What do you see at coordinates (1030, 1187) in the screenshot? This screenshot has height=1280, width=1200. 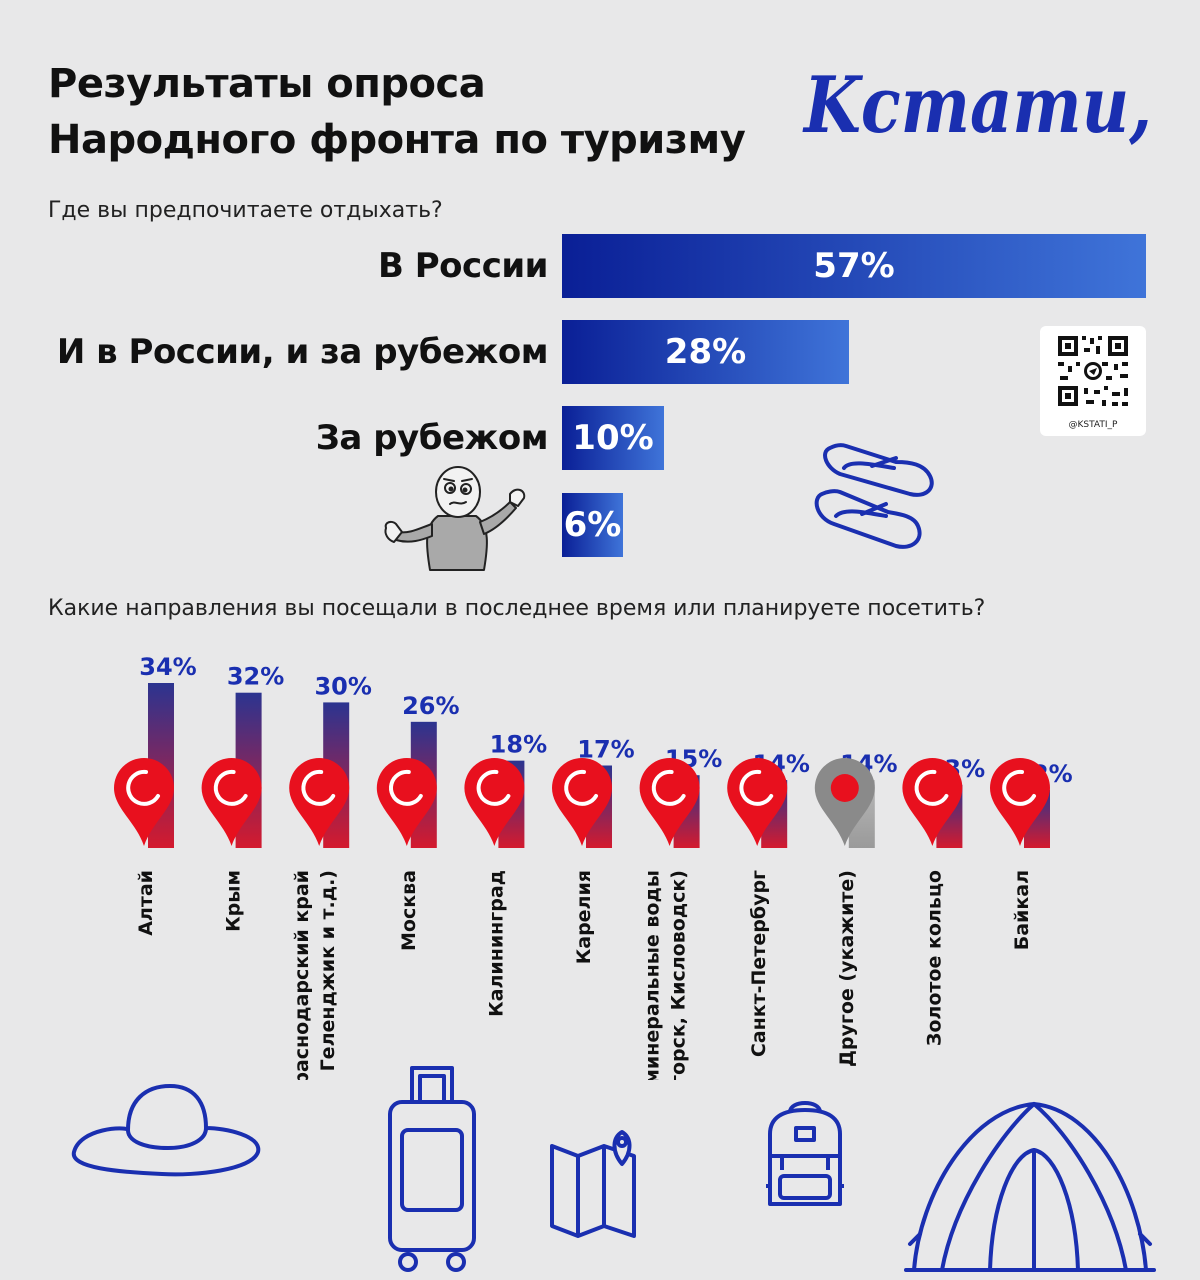 I see `tent-icon` at bounding box center [1030, 1187].